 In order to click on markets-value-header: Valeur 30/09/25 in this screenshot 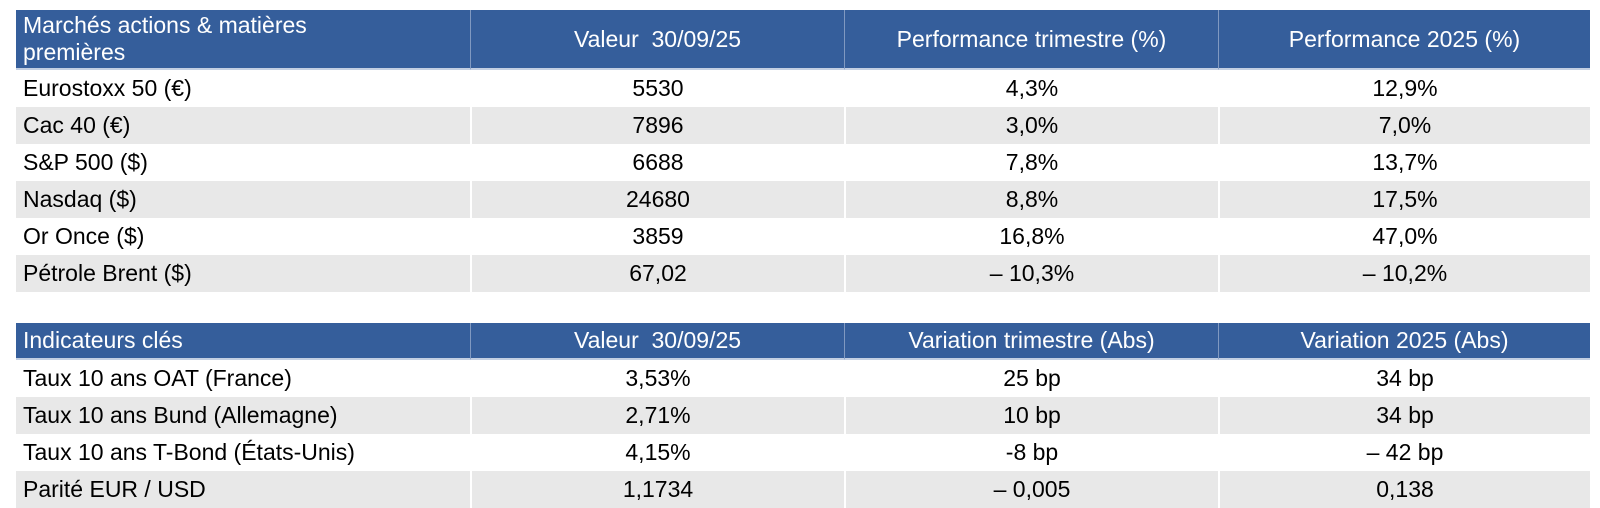, I will do `click(657, 40)`.